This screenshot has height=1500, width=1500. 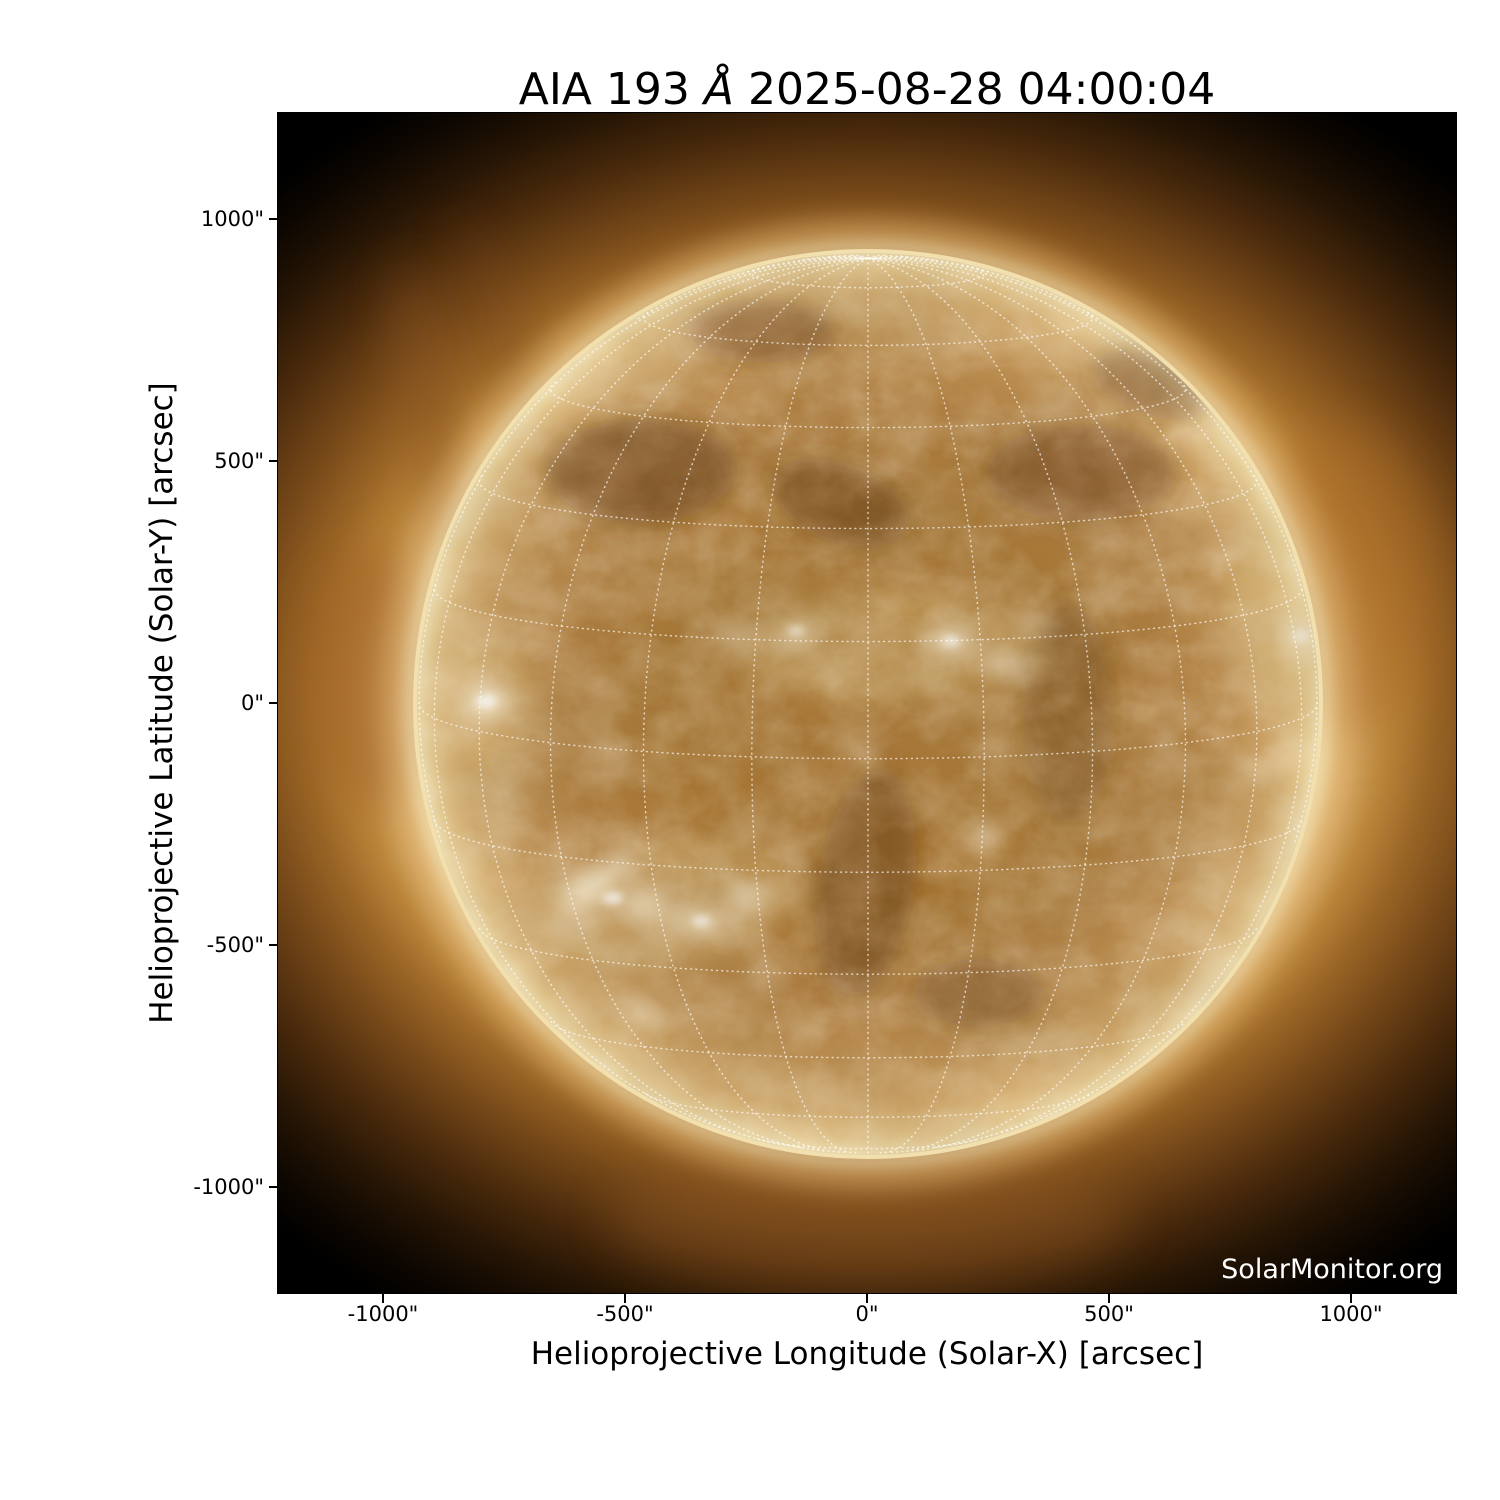 I want to click on y-tick-label: -500", so click(x=235, y=945).